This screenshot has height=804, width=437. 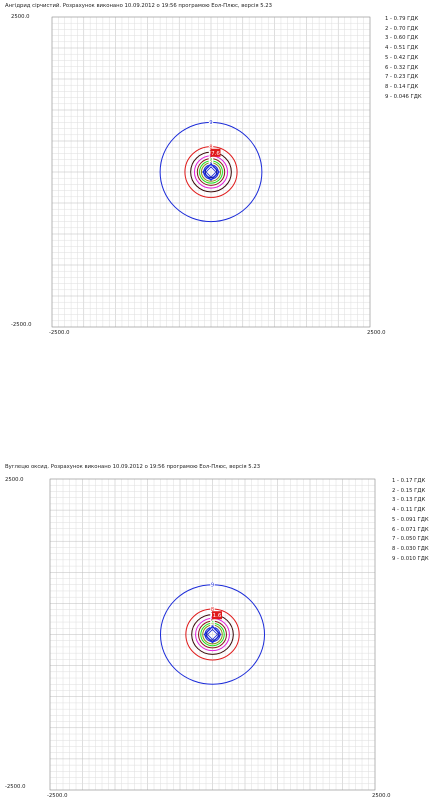 What do you see at coordinates (402, 28) in the screenshot?
I see `legend-item: 2 - 0.70 ГДК` at bounding box center [402, 28].